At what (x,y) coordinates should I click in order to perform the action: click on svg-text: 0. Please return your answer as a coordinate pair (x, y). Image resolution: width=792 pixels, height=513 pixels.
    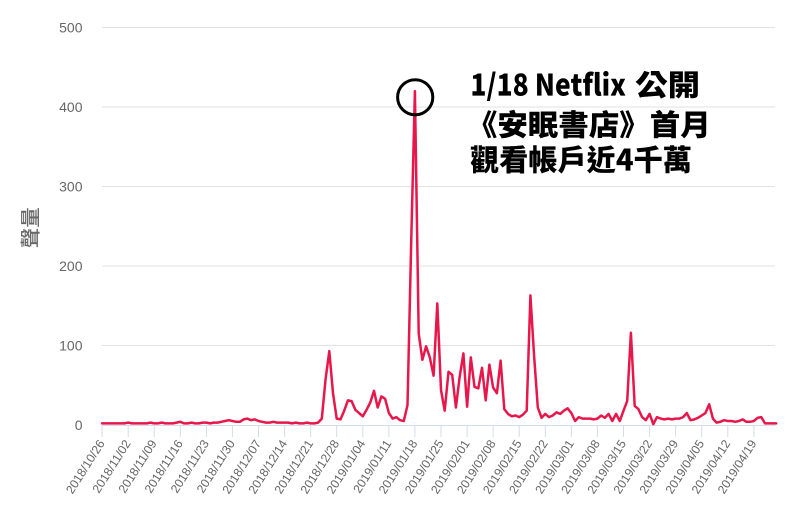
    Looking at the image, I should click on (79, 425).